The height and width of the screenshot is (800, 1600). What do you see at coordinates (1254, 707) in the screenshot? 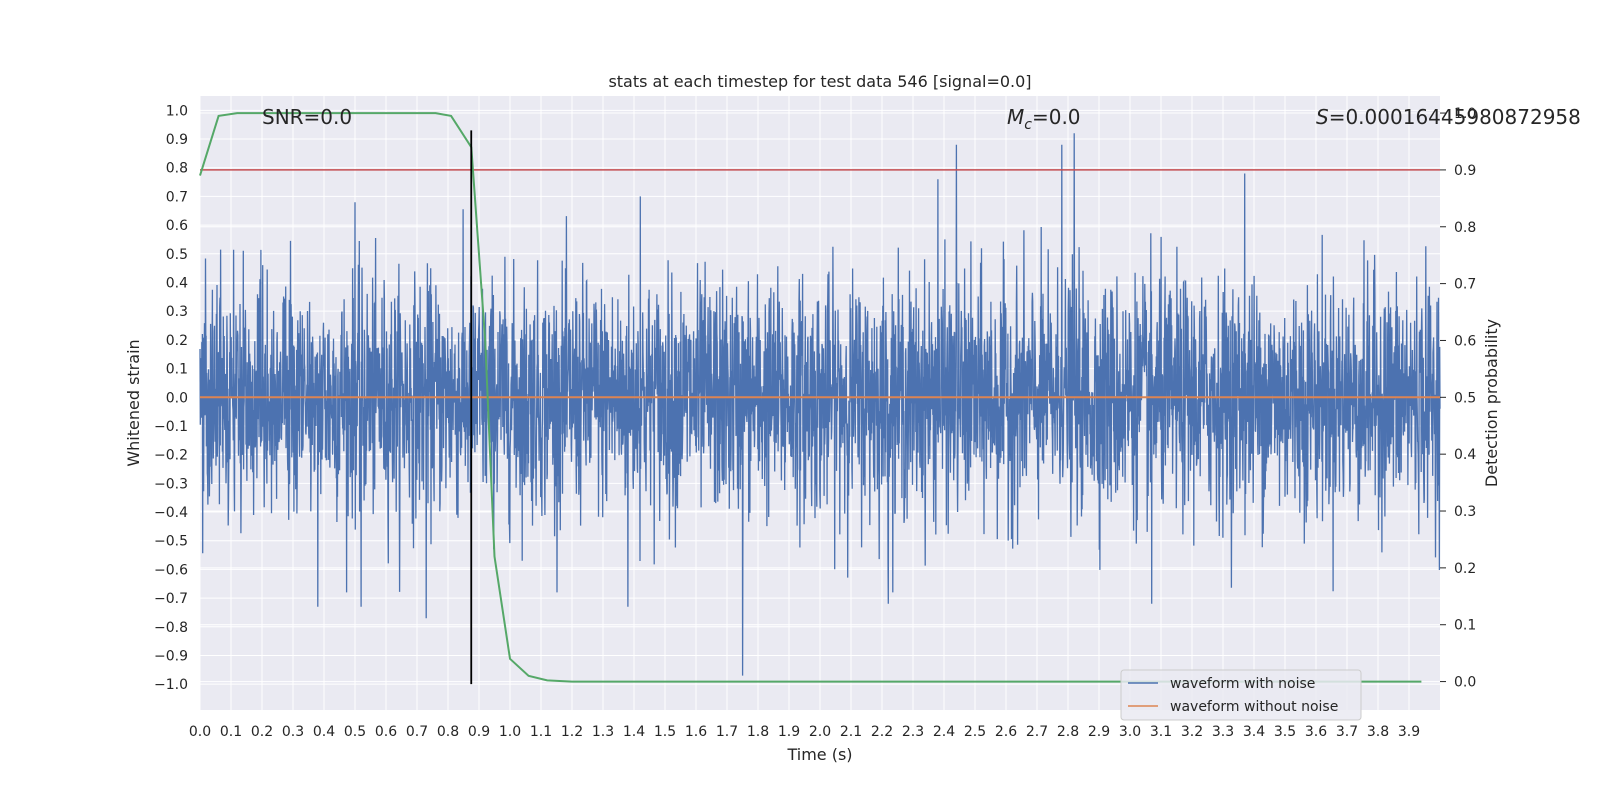
I see `legend-label-clean: waveform without noise` at bounding box center [1254, 707].